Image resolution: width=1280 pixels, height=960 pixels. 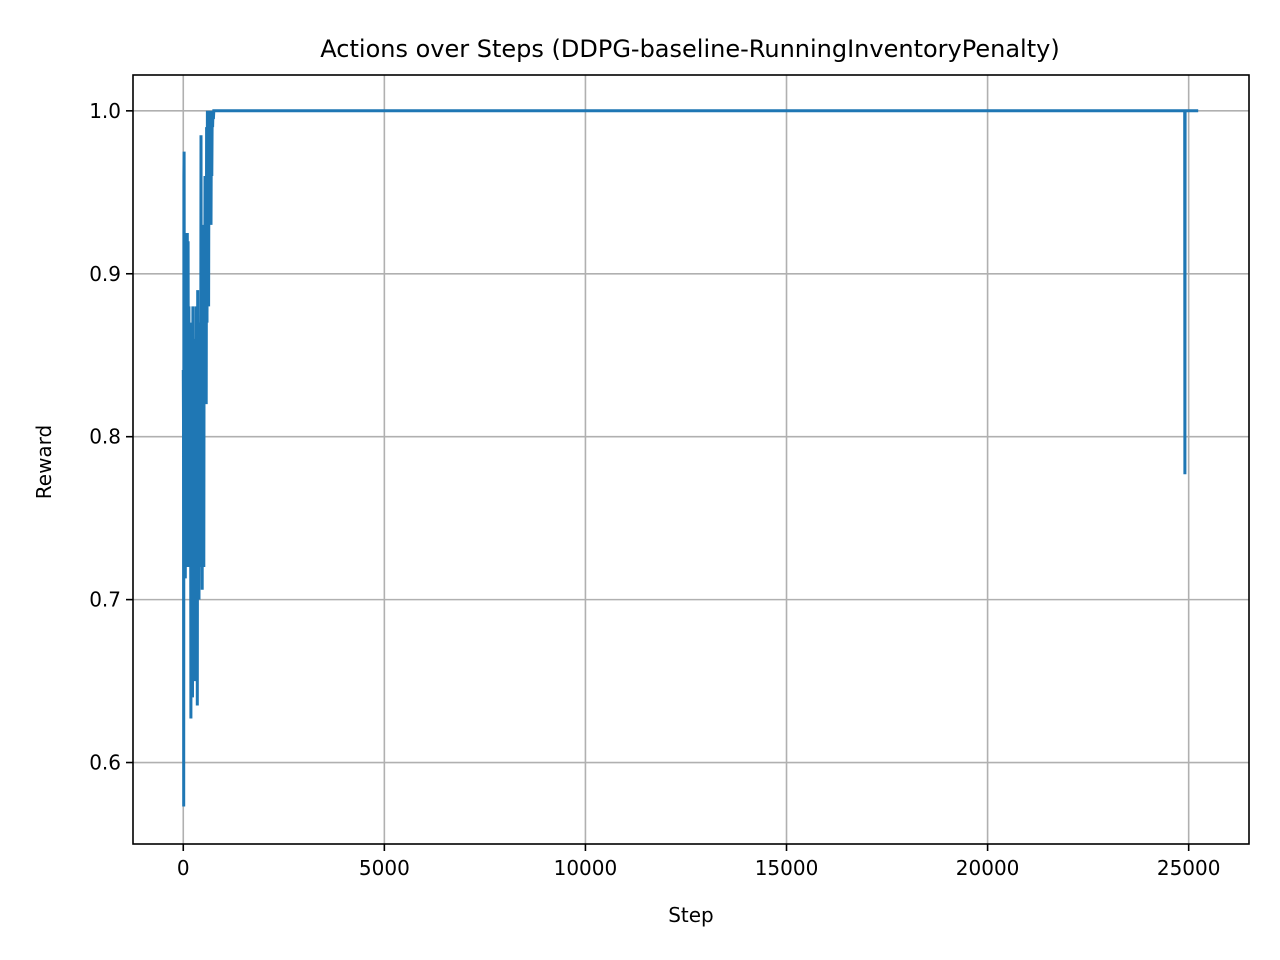 I want to click on y-axis: 0.6 0.7 0.8 0.9 1.0, so click(x=111, y=437).